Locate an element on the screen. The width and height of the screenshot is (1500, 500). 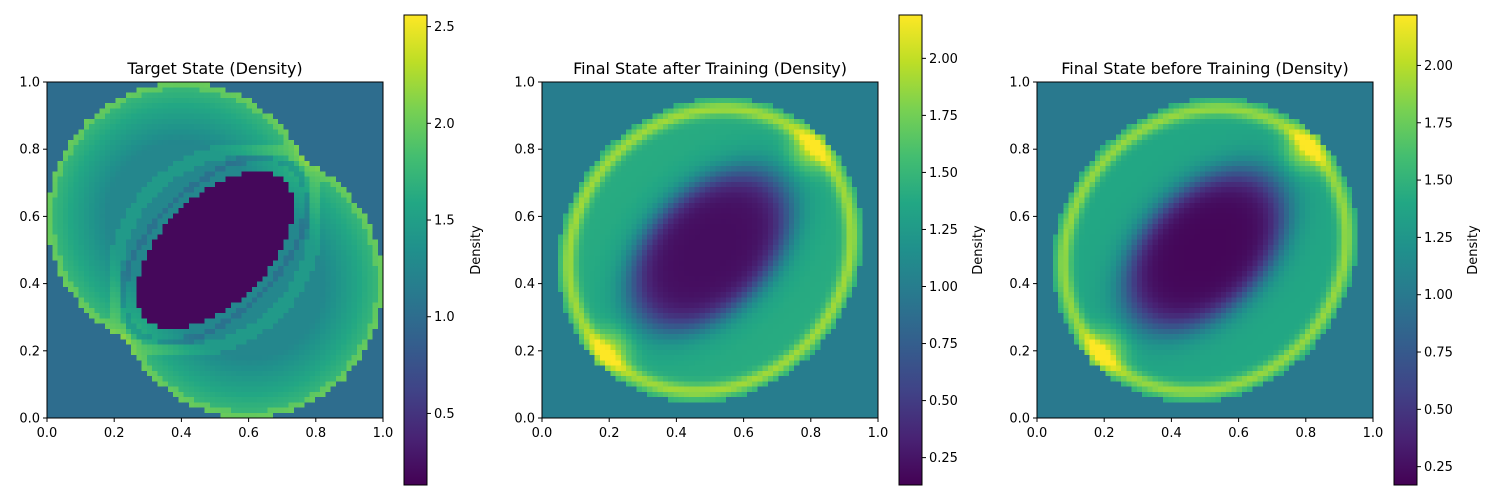
colorbar-tick-label: 1.5 is located at coordinates (444, 221).